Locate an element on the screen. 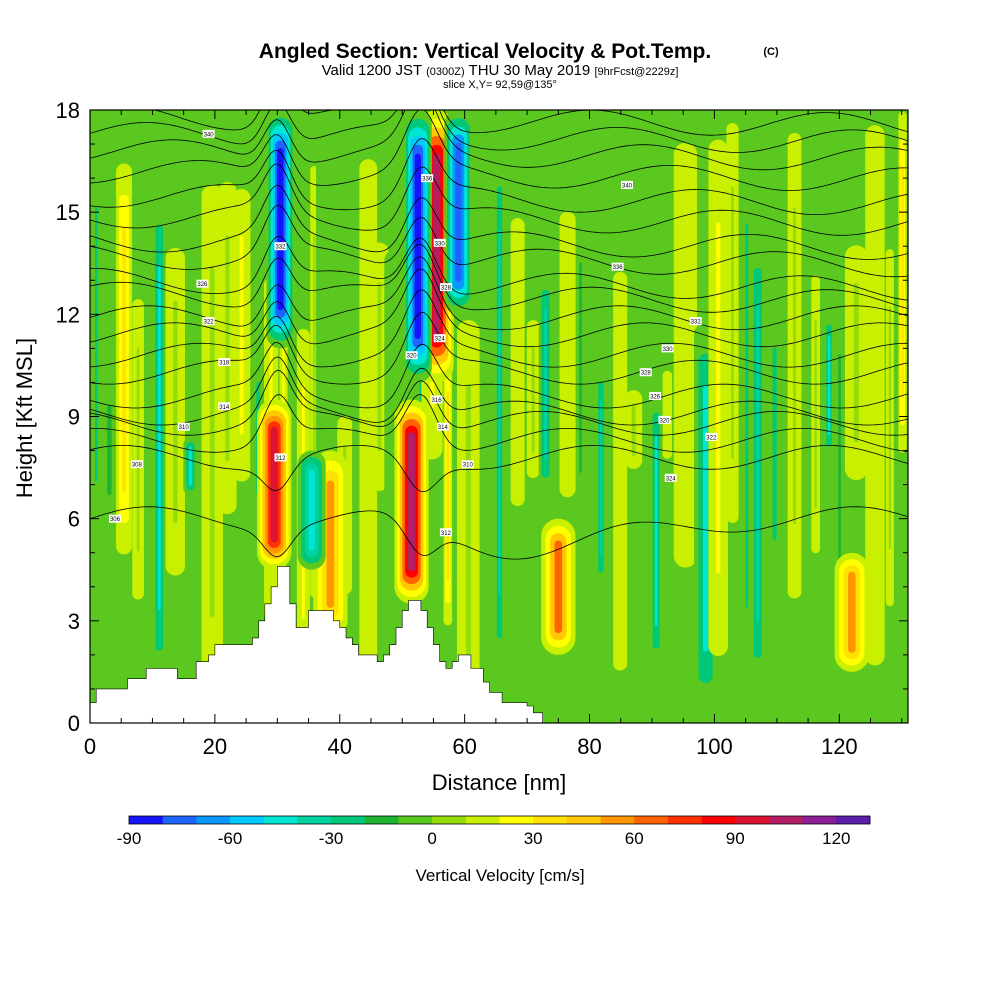 This screenshot has width=1000, height=1000. contour-label: 314 is located at coordinates (443, 428).